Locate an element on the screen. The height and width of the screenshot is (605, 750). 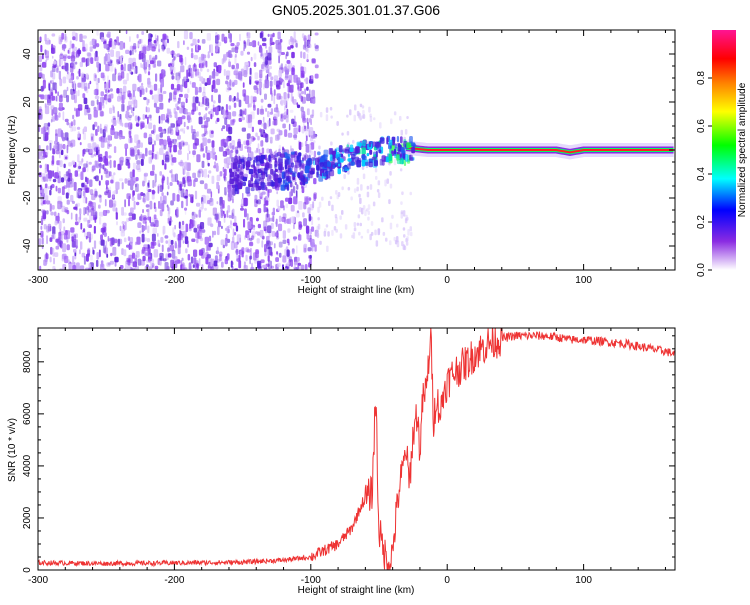
spectrogram-ridge-layer is located at coordinates (451, 165).